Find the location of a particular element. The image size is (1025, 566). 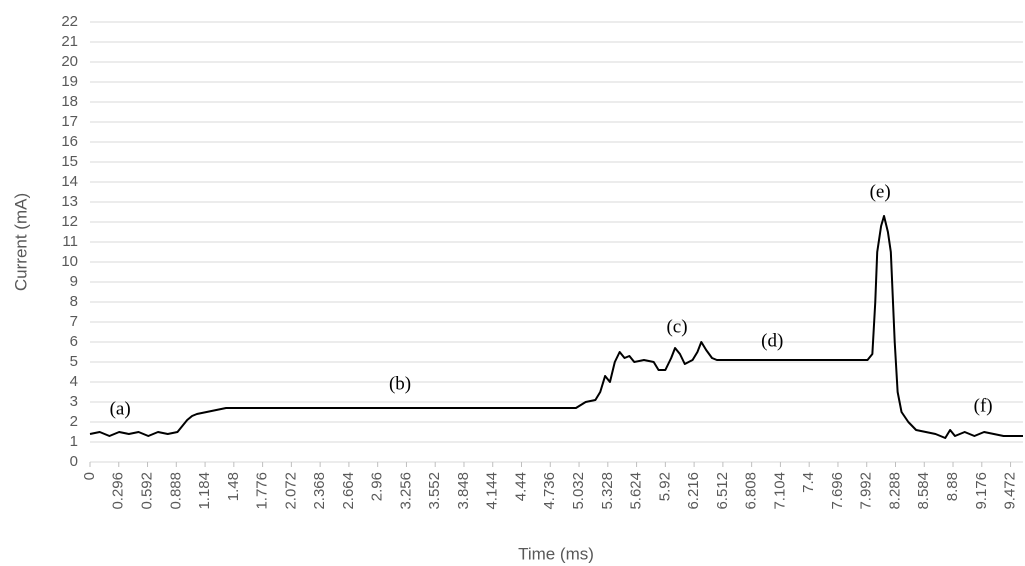

annotation: (f) is located at coordinates (983, 405).